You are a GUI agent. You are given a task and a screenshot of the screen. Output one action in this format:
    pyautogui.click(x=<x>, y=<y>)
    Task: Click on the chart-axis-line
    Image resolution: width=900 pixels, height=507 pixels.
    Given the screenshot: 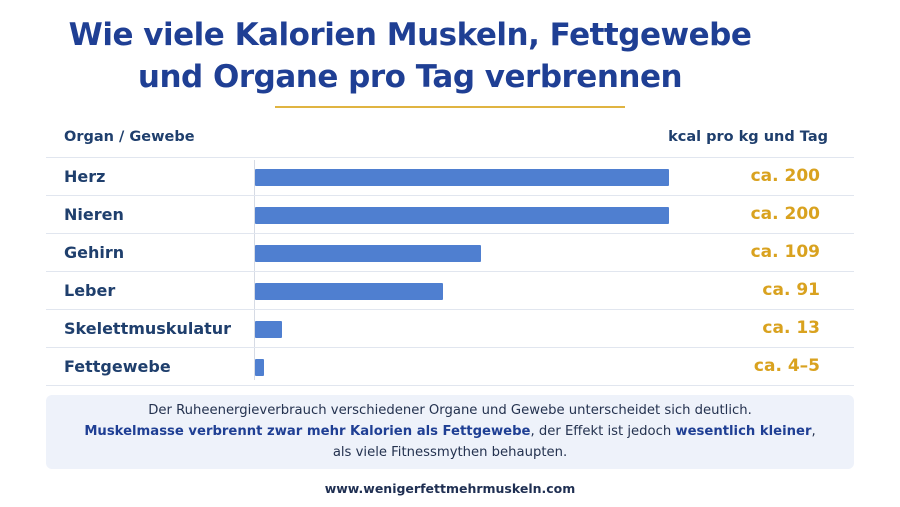 What is the action you would take?
    pyautogui.click(x=254, y=270)
    